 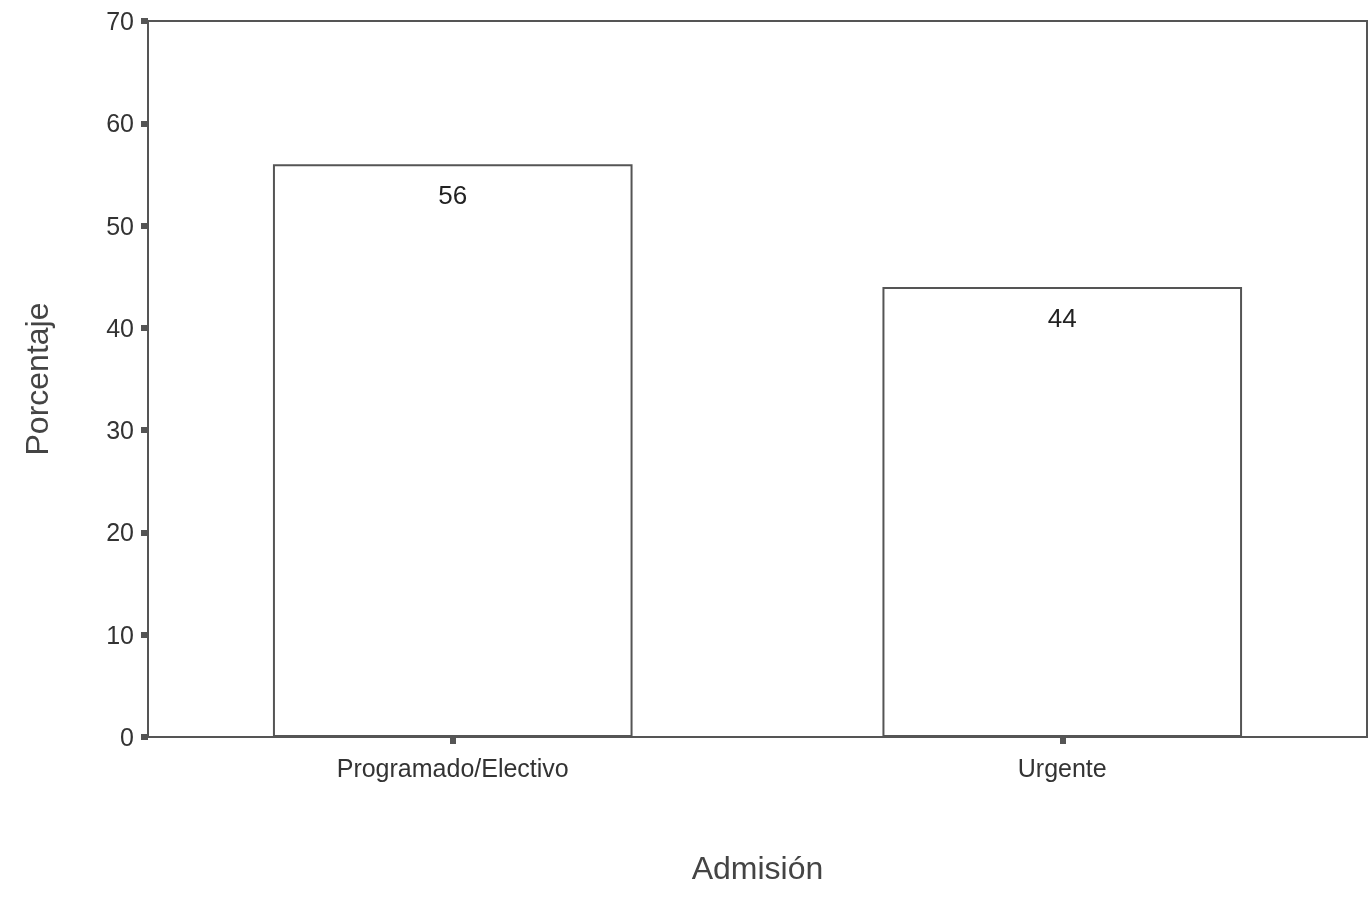 What do you see at coordinates (127, 737) in the screenshot?
I see `y-tick-label: 0` at bounding box center [127, 737].